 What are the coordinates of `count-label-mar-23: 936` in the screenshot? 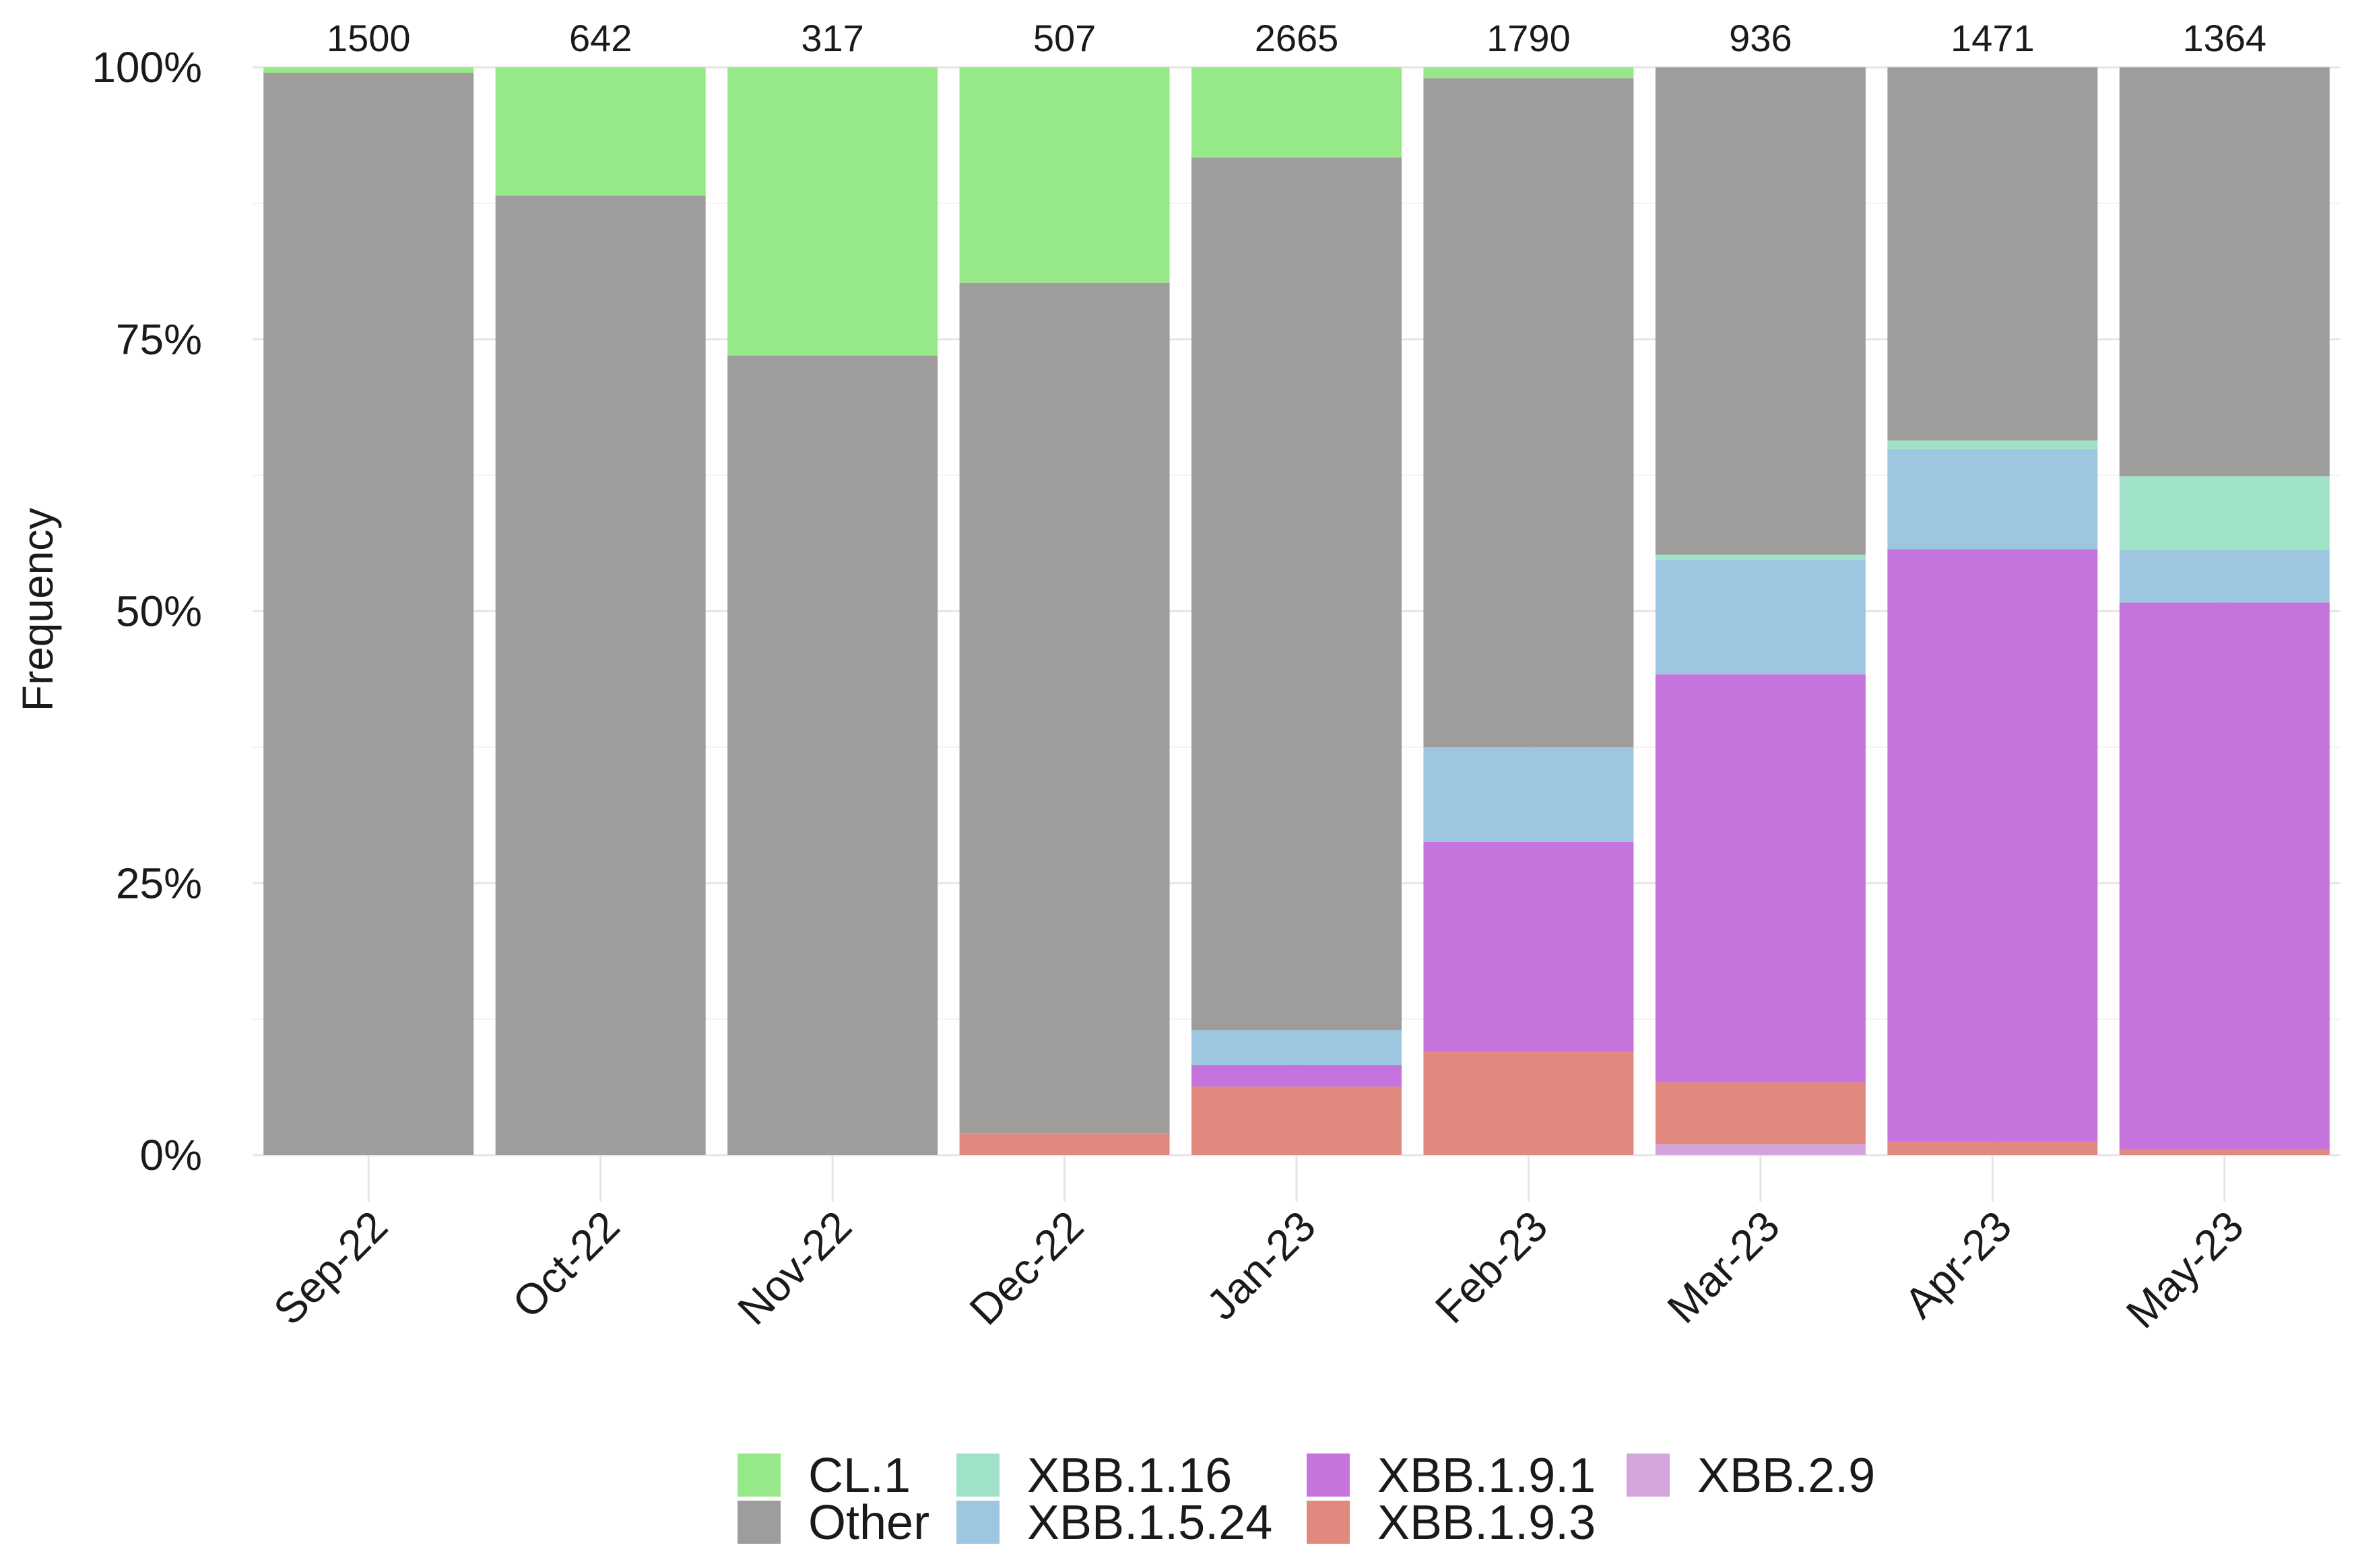 It's located at (1760, 38).